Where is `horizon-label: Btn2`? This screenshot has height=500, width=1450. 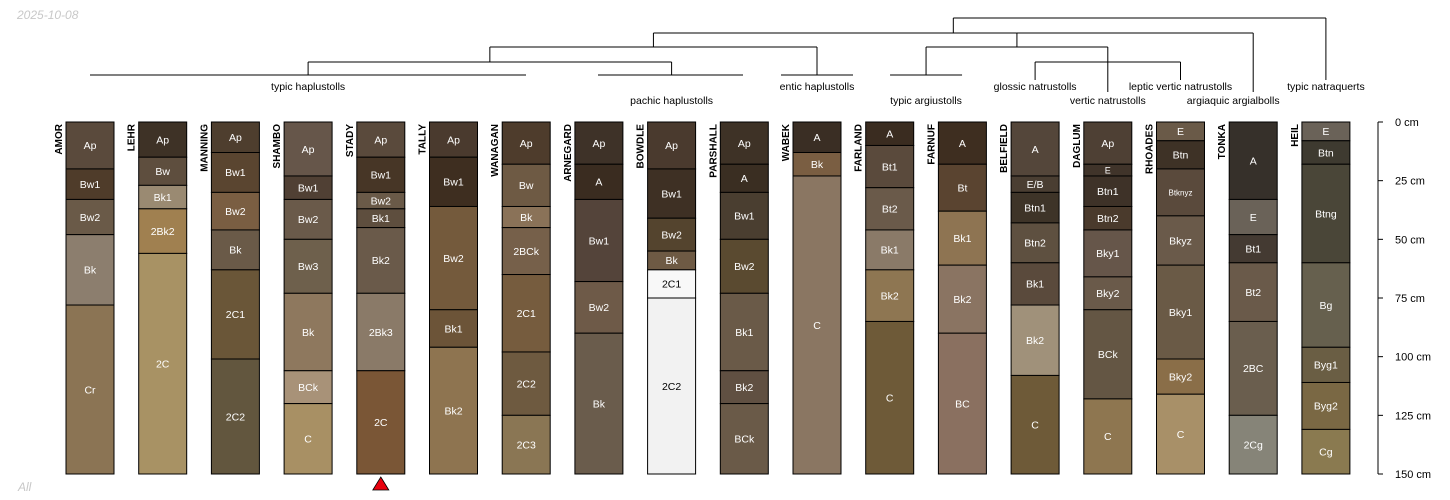 horizon-label: Btn2 is located at coordinates (1108, 219).